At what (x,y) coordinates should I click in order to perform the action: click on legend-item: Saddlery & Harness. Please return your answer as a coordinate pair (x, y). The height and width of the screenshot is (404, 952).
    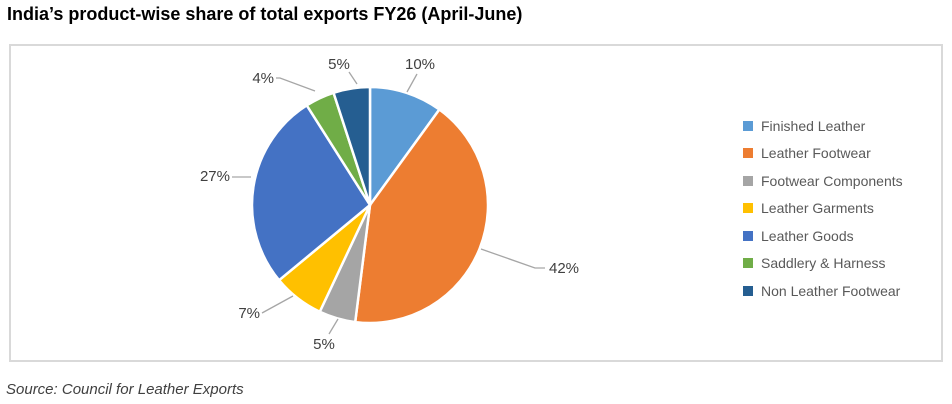
    Looking at the image, I should click on (823, 264).